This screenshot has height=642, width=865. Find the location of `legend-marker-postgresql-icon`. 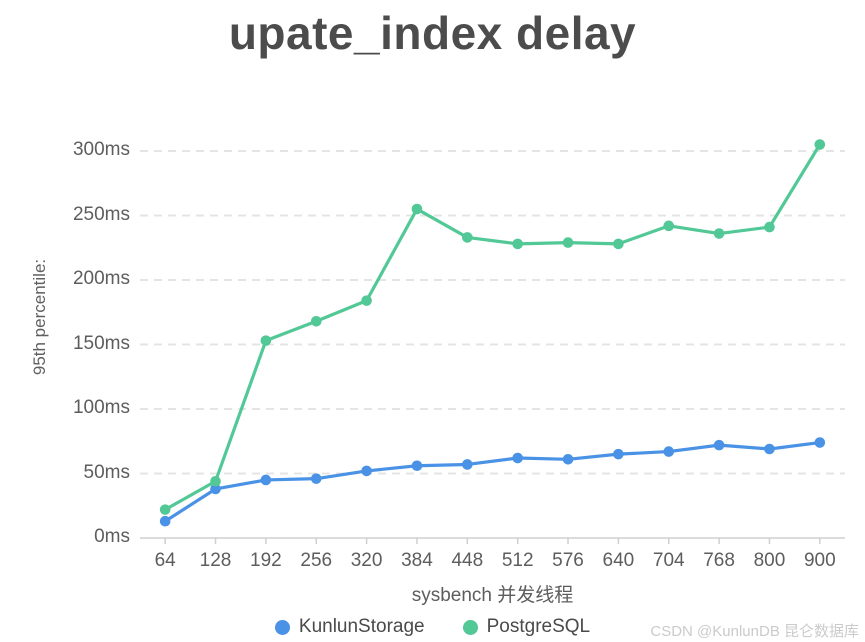

legend-marker-postgresql-icon is located at coordinates (470, 627).